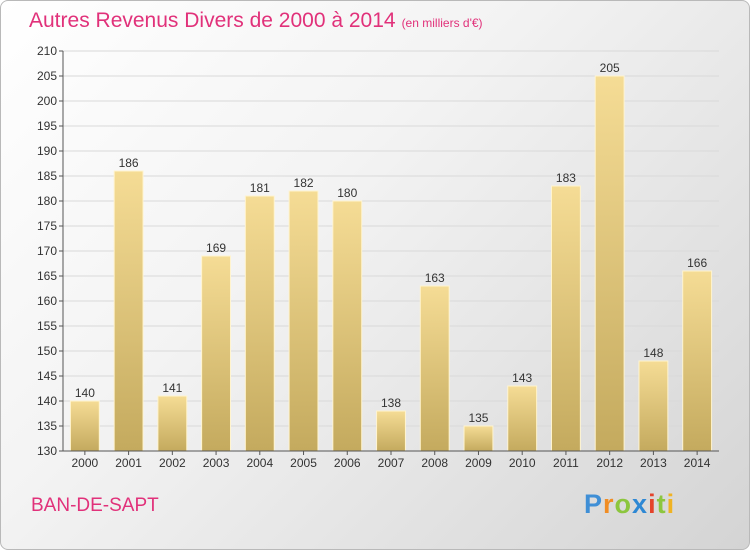 The width and height of the screenshot is (750, 550). What do you see at coordinates (442, 23) in the screenshot?
I see `title-unit: (en milliers d'€)` at bounding box center [442, 23].